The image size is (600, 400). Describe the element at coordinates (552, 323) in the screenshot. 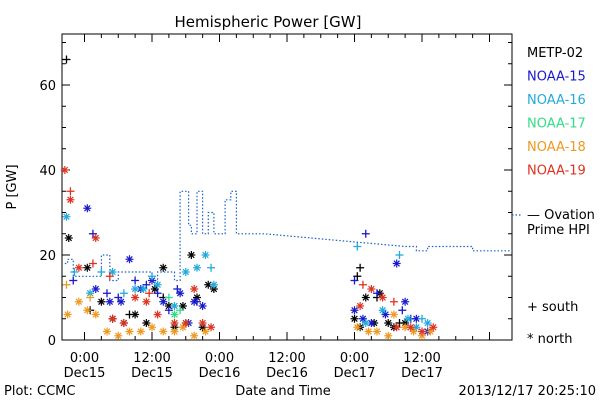

I see `marker-legend: + south * north` at that location.